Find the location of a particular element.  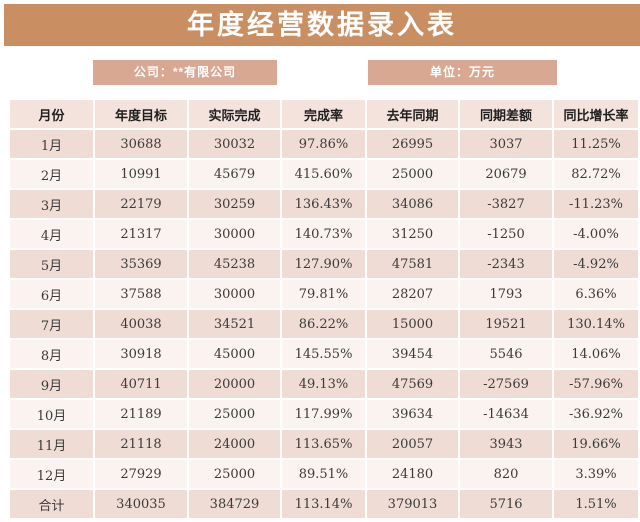

table-row: 8月 30918 45000 145.55% 39454 5546 14.06% is located at coordinates (324, 354).